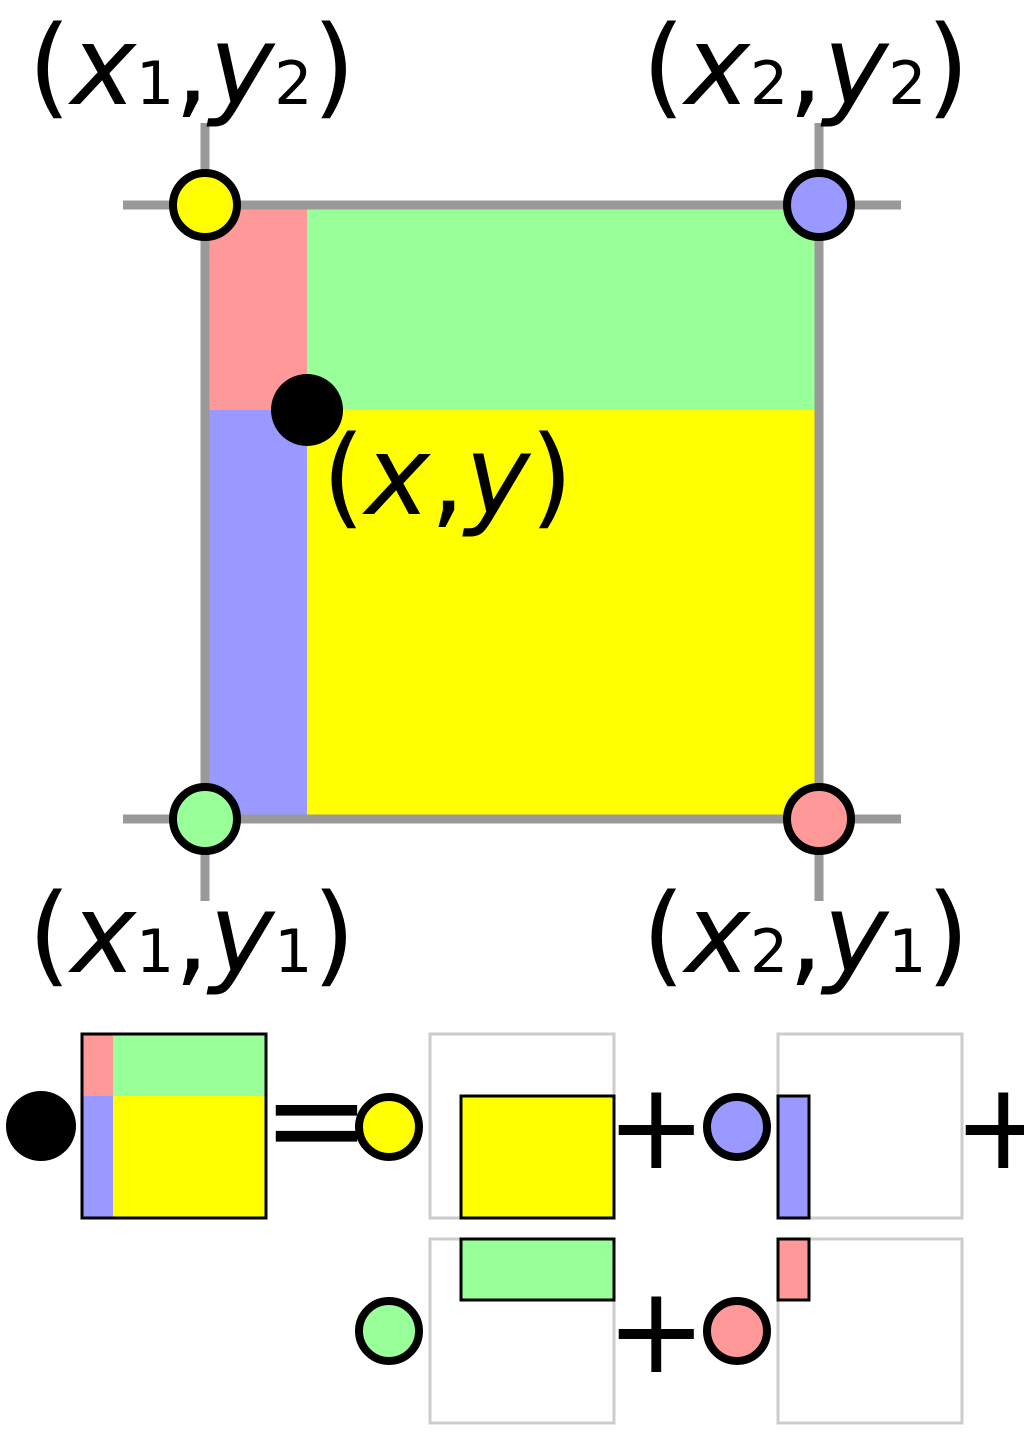  What do you see at coordinates (656, 1331) in the screenshot?
I see `plus-sign-3: +` at bounding box center [656, 1331].